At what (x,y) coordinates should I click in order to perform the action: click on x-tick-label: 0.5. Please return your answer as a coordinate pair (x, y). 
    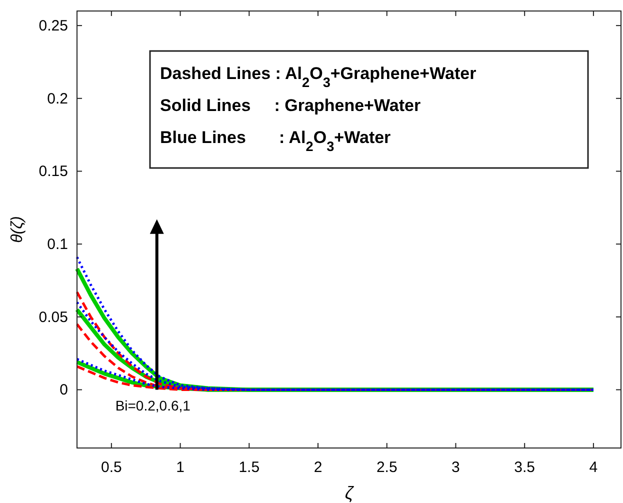
    Looking at the image, I should click on (111, 467).